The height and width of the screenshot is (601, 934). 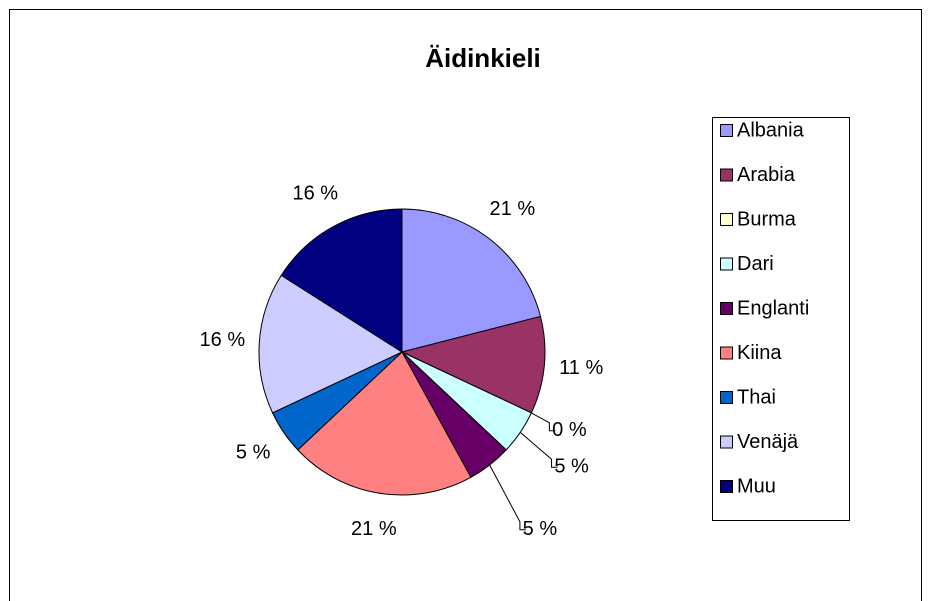 I want to click on chart-title: Äidinkieli, so click(x=483, y=58).